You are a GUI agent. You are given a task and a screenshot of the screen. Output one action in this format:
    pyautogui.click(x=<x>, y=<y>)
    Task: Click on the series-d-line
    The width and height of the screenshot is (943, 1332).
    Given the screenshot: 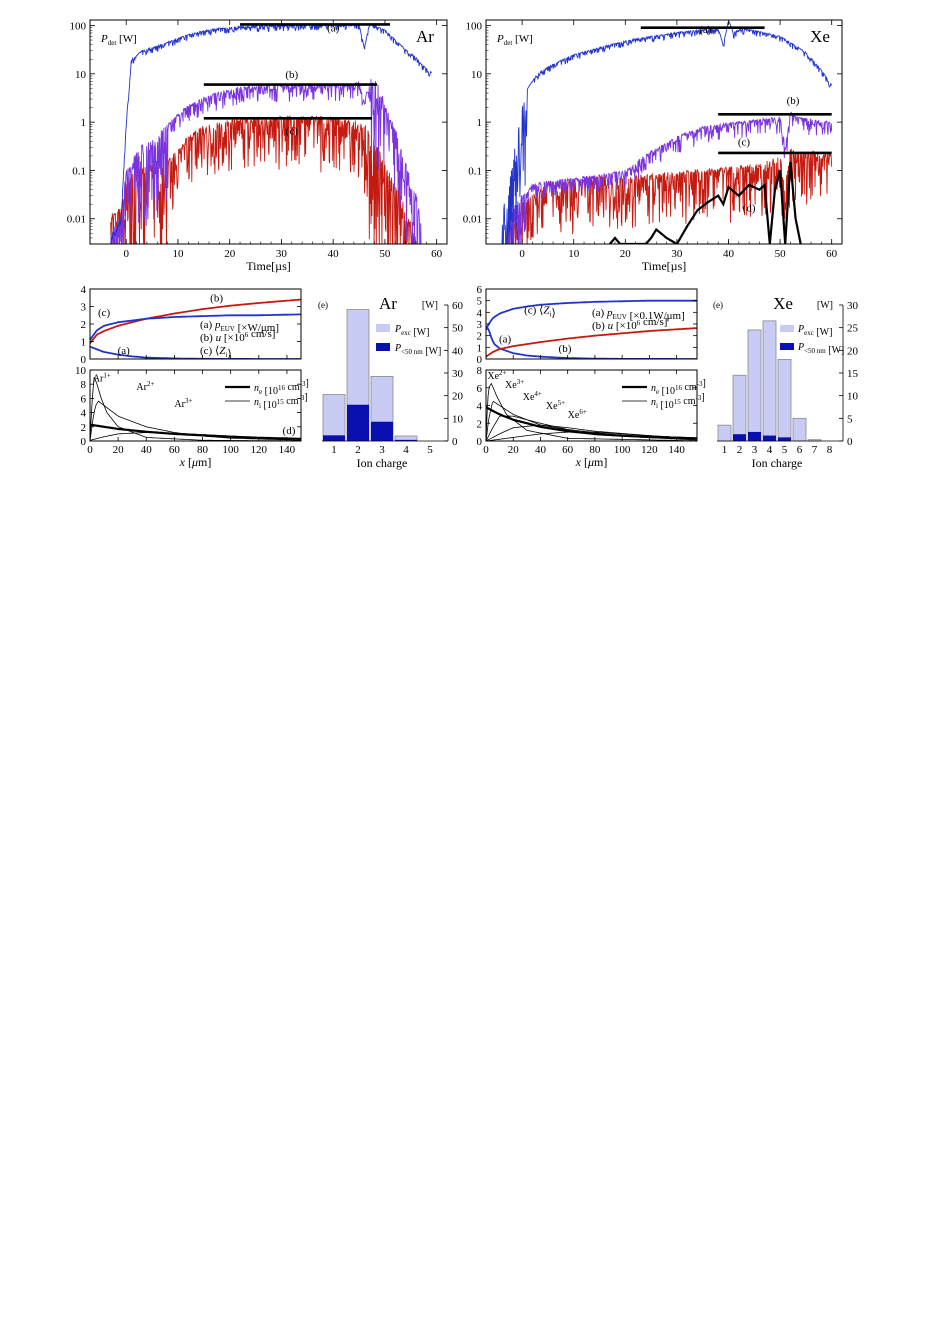 What is the action you would take?
    pyautogui.click(x=705, y=202)
    